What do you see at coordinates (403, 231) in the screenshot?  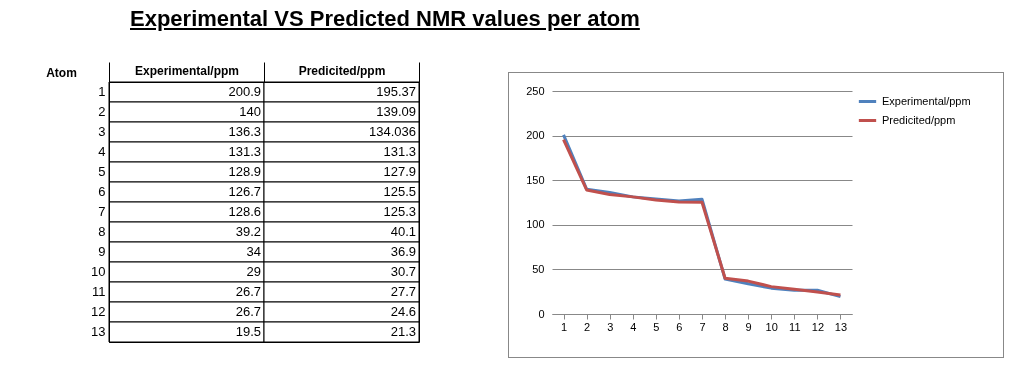 I see `data-label: 40.1` at bounding box center [403, 231].